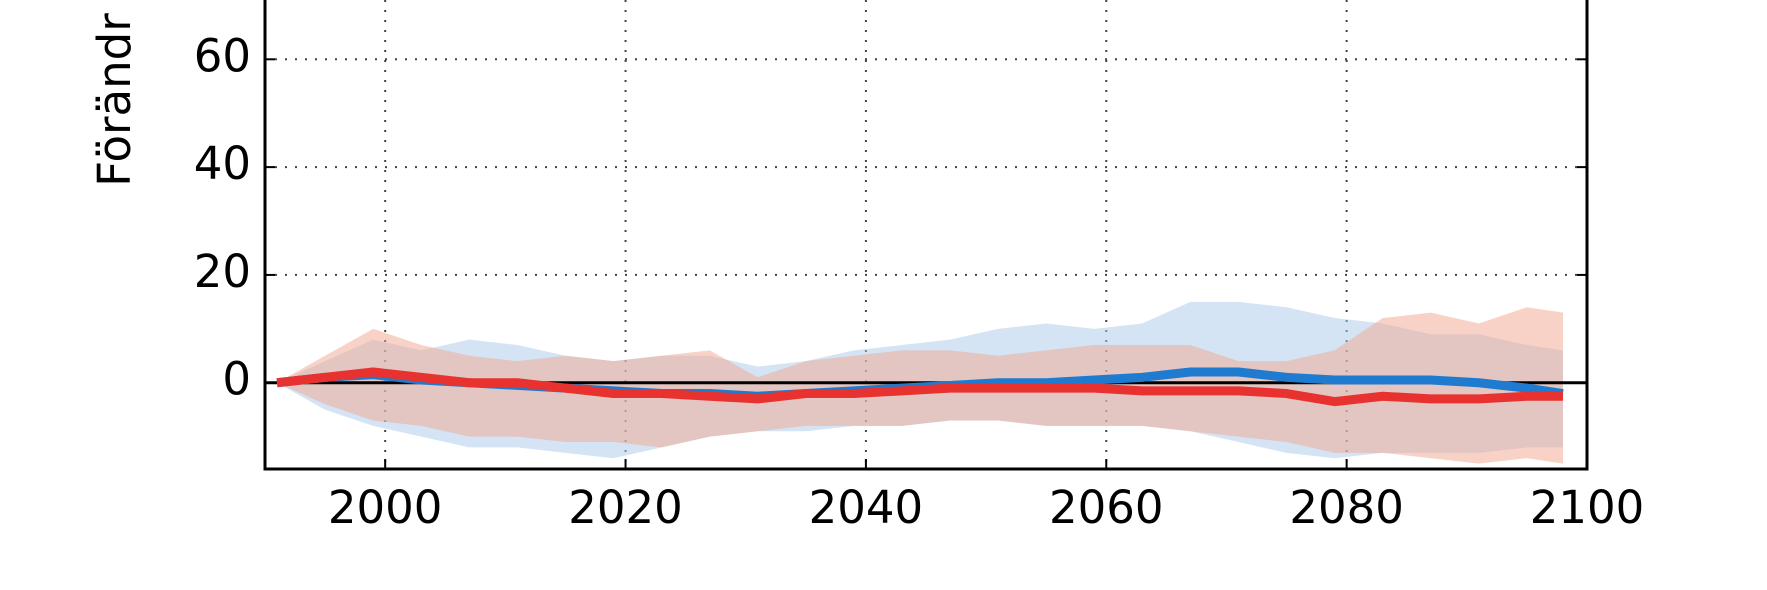  Describe the element at coordinates (222, 271) in the screenshot. I see `y-tick-label: 20` at that location.